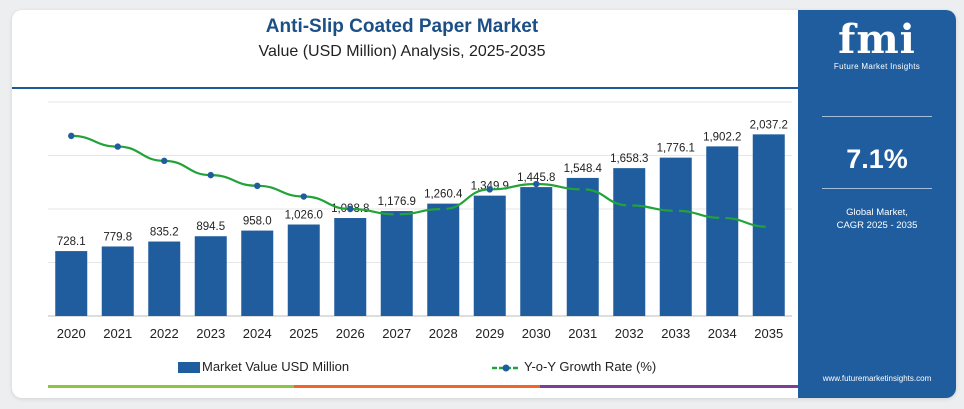  Describe the element at coordinates (397, 202) in the screenshot. I see `bar-value-label-2027: 1,176.9` at that location.